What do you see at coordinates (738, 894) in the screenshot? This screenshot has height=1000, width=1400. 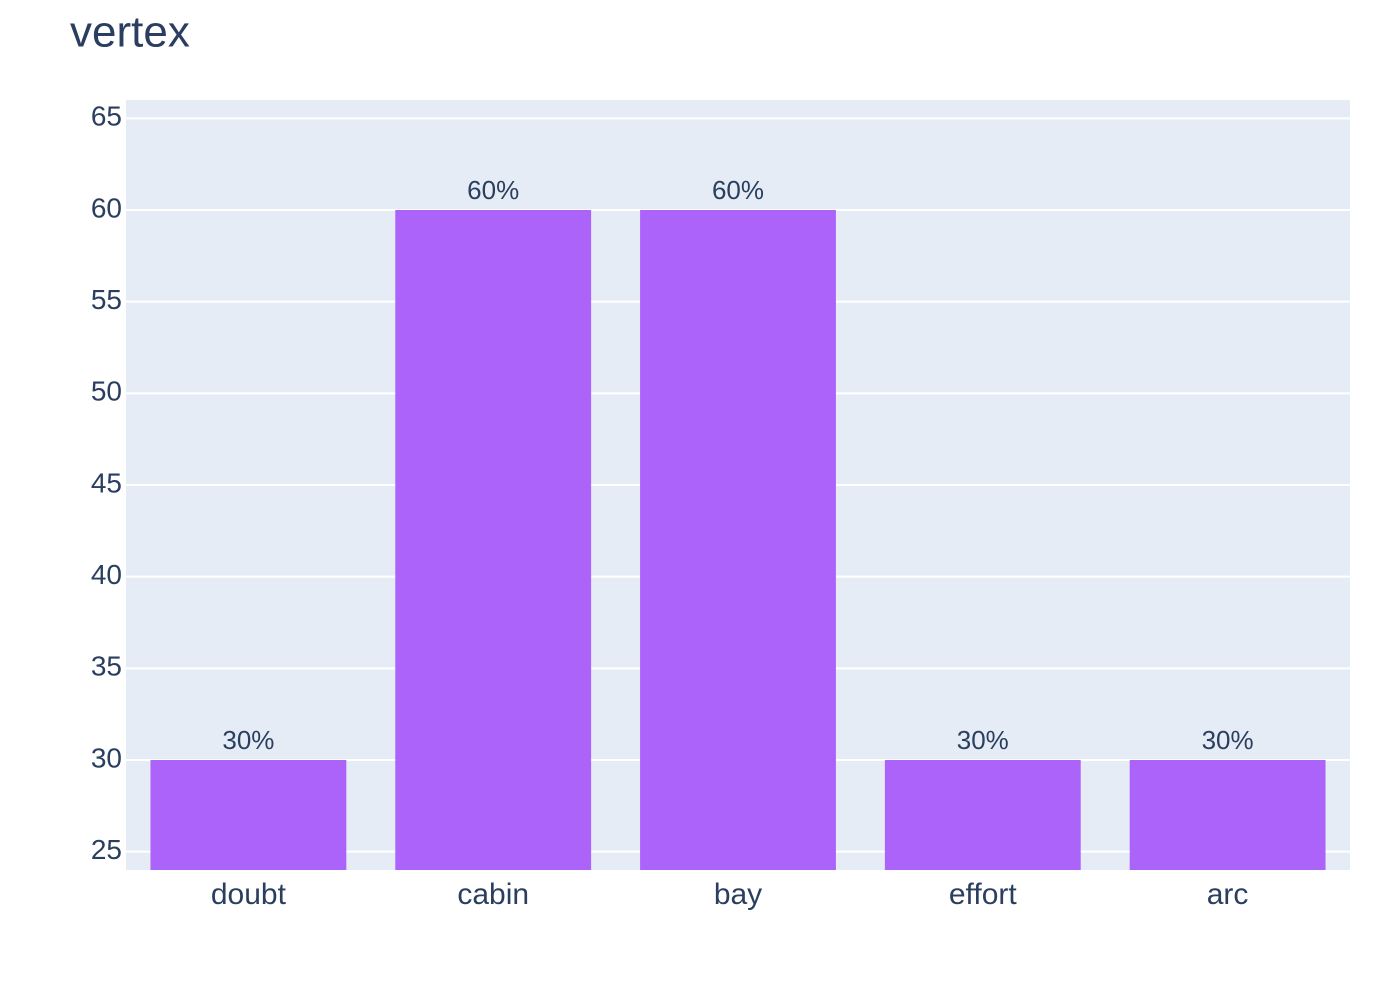 I see `x-tick-label: bay` at bounding box center [738, 894].